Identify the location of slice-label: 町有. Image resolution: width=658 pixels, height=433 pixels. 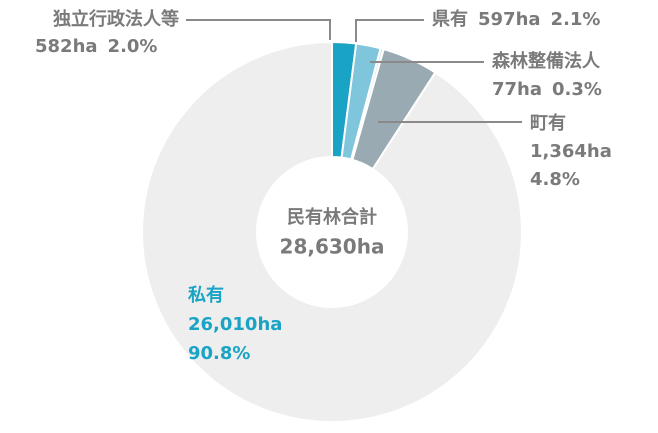
(548, 123).